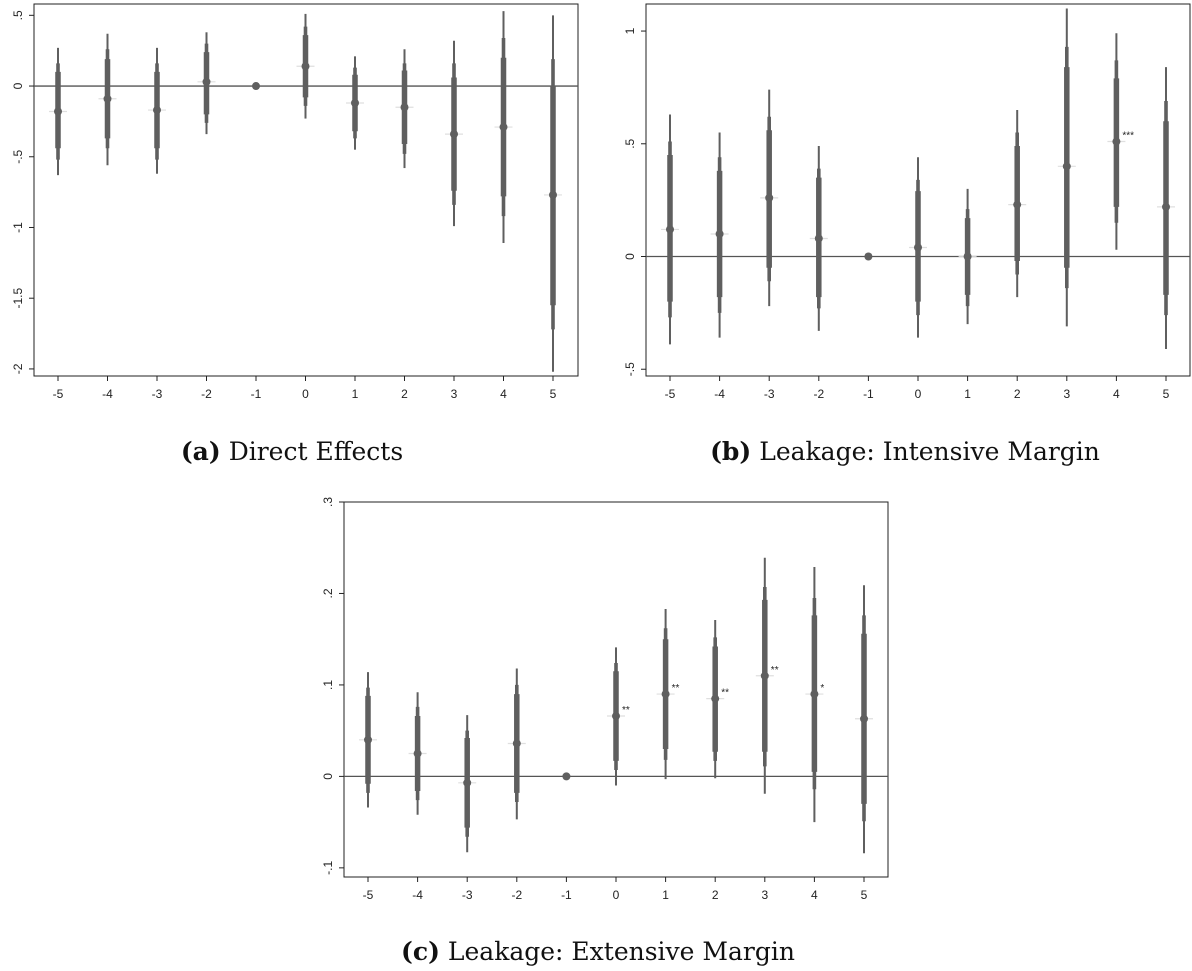 The image size is (1192, 971). Describe the element at coordinates (316, 451) in the screenshot. I see `caption-a-text: Direct Effects` at that location.